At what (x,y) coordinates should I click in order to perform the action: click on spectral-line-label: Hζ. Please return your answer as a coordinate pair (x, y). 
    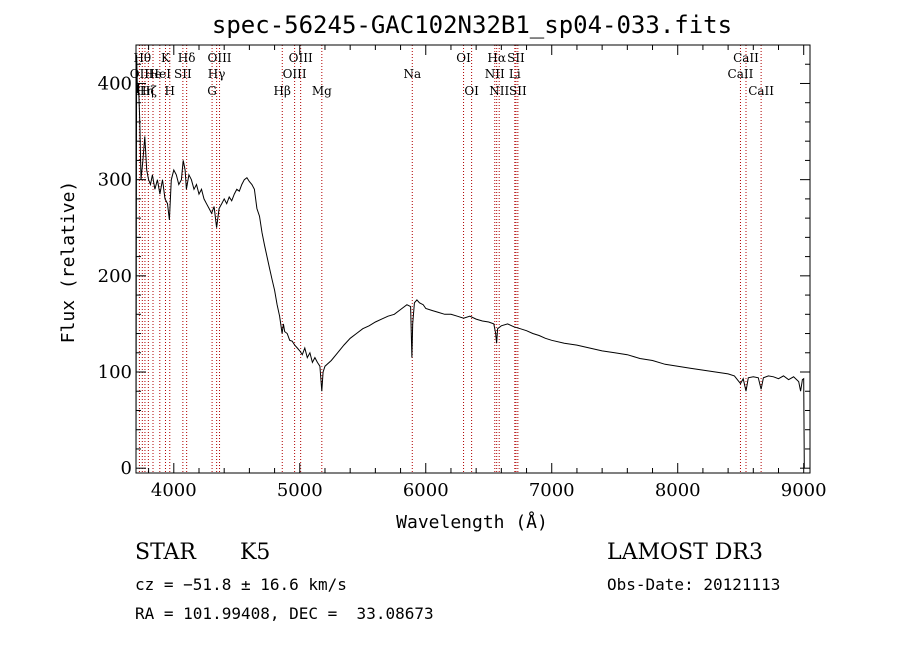
    Looking at the image, I should click on (148, 91).